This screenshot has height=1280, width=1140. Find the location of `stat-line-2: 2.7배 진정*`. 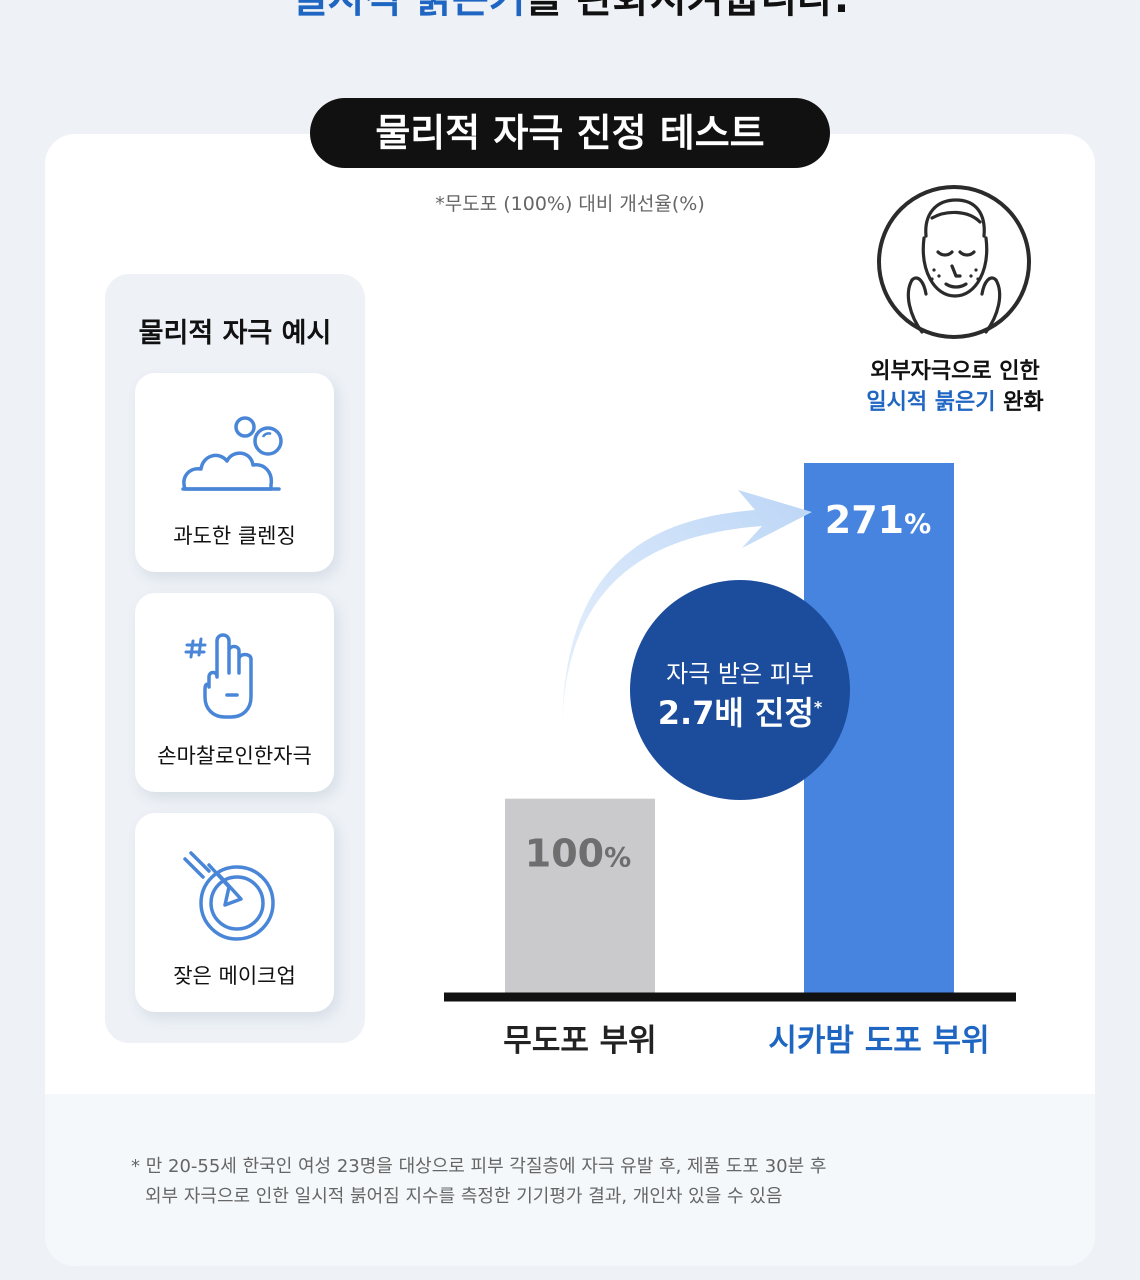

stat-line-2: 2.7배 진정* is located at coordinates (740, 711).